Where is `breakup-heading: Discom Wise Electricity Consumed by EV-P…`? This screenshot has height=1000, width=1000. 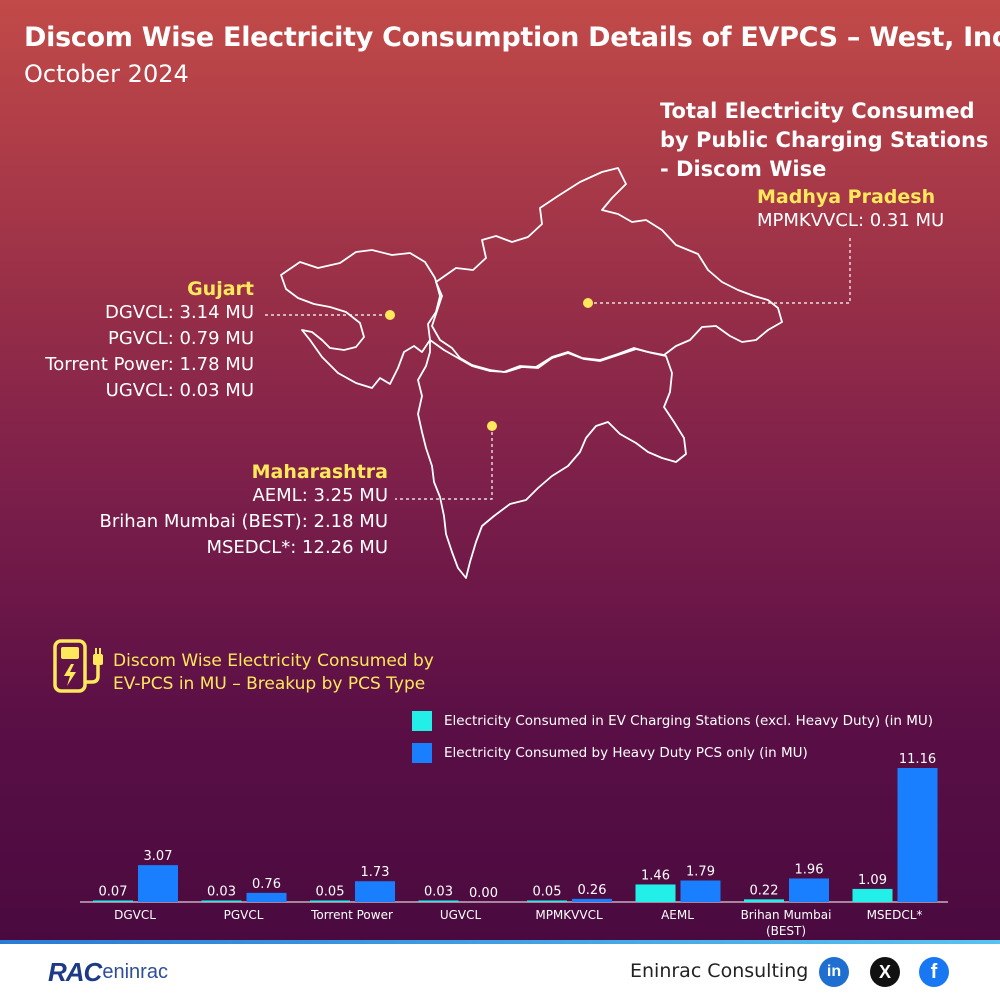 breakup-heading: Discom Wise Electricity Consumed by EV-P… is located at coordinates (273, 673).